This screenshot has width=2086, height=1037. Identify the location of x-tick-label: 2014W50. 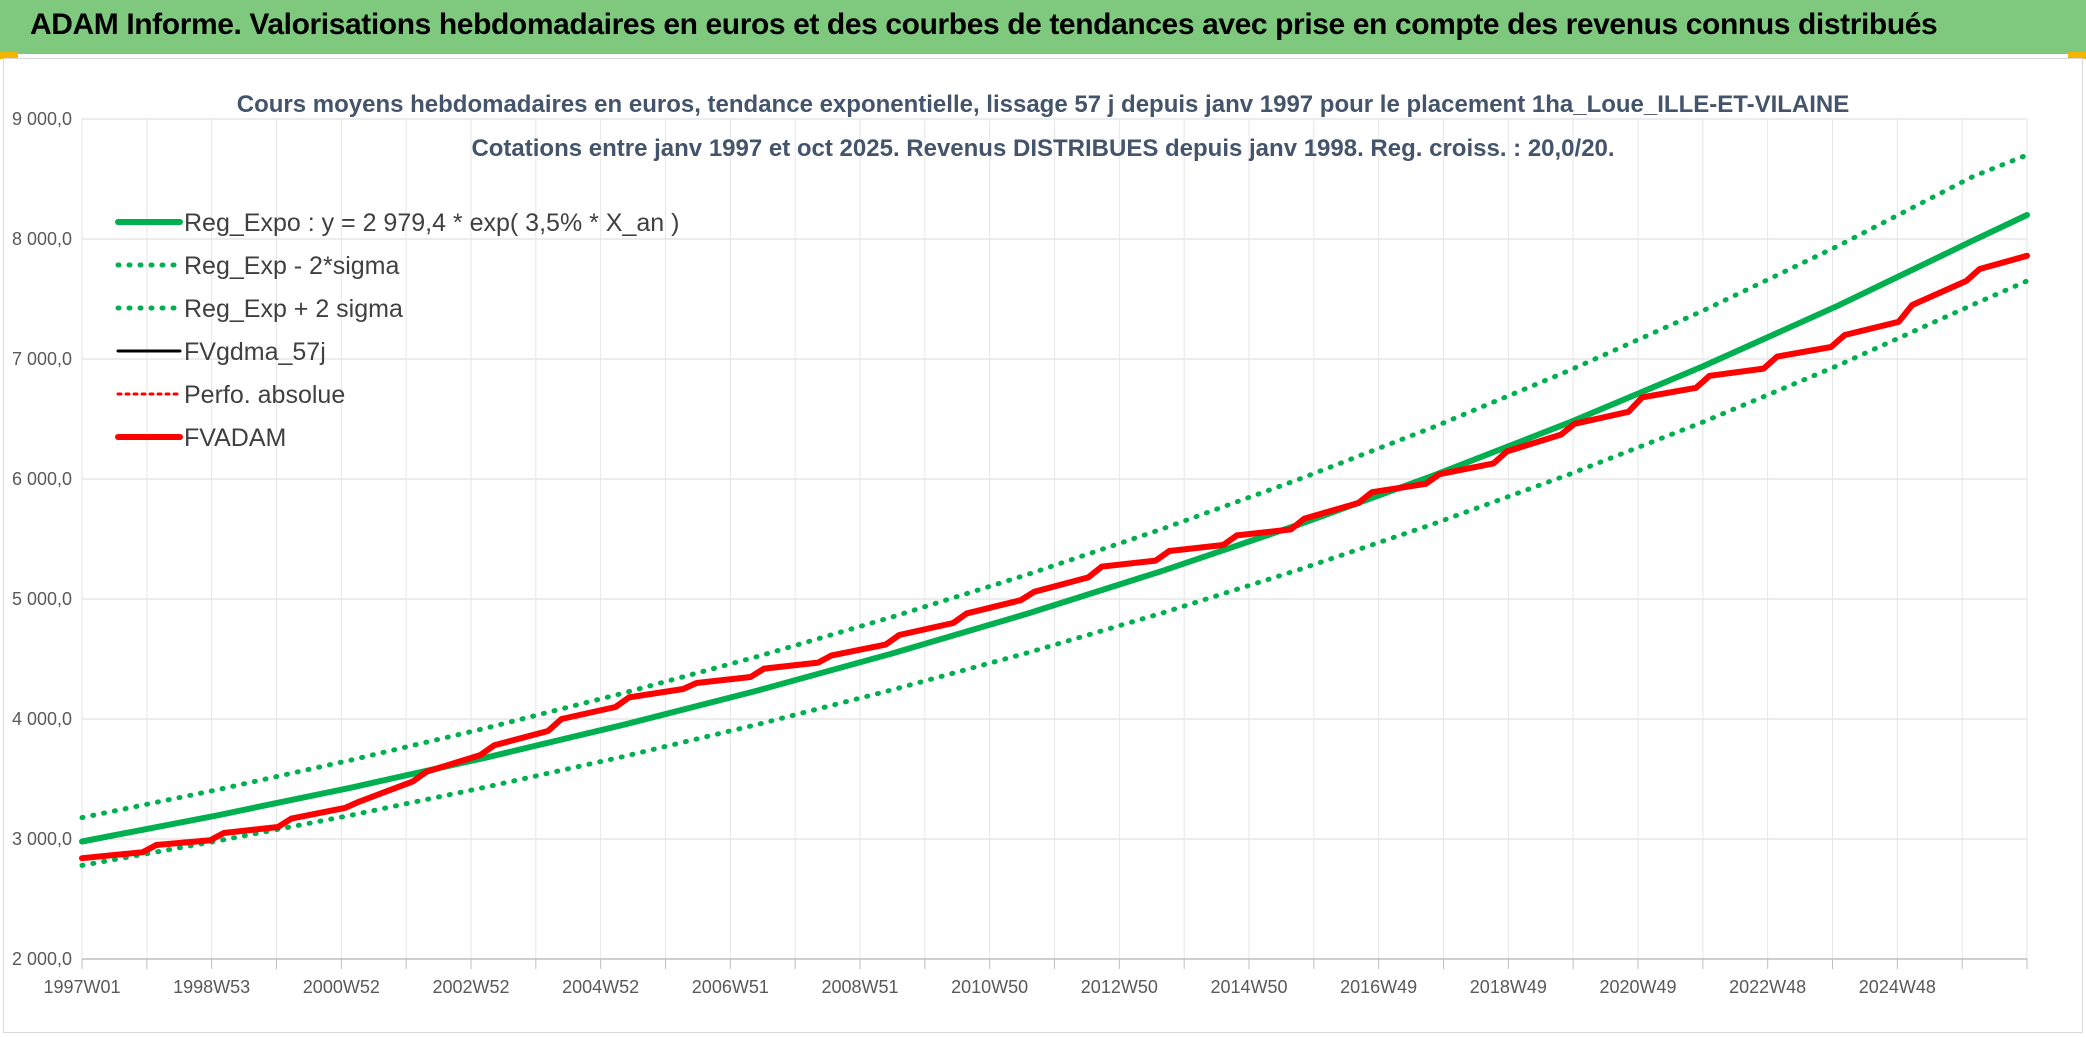
(1248, 987).